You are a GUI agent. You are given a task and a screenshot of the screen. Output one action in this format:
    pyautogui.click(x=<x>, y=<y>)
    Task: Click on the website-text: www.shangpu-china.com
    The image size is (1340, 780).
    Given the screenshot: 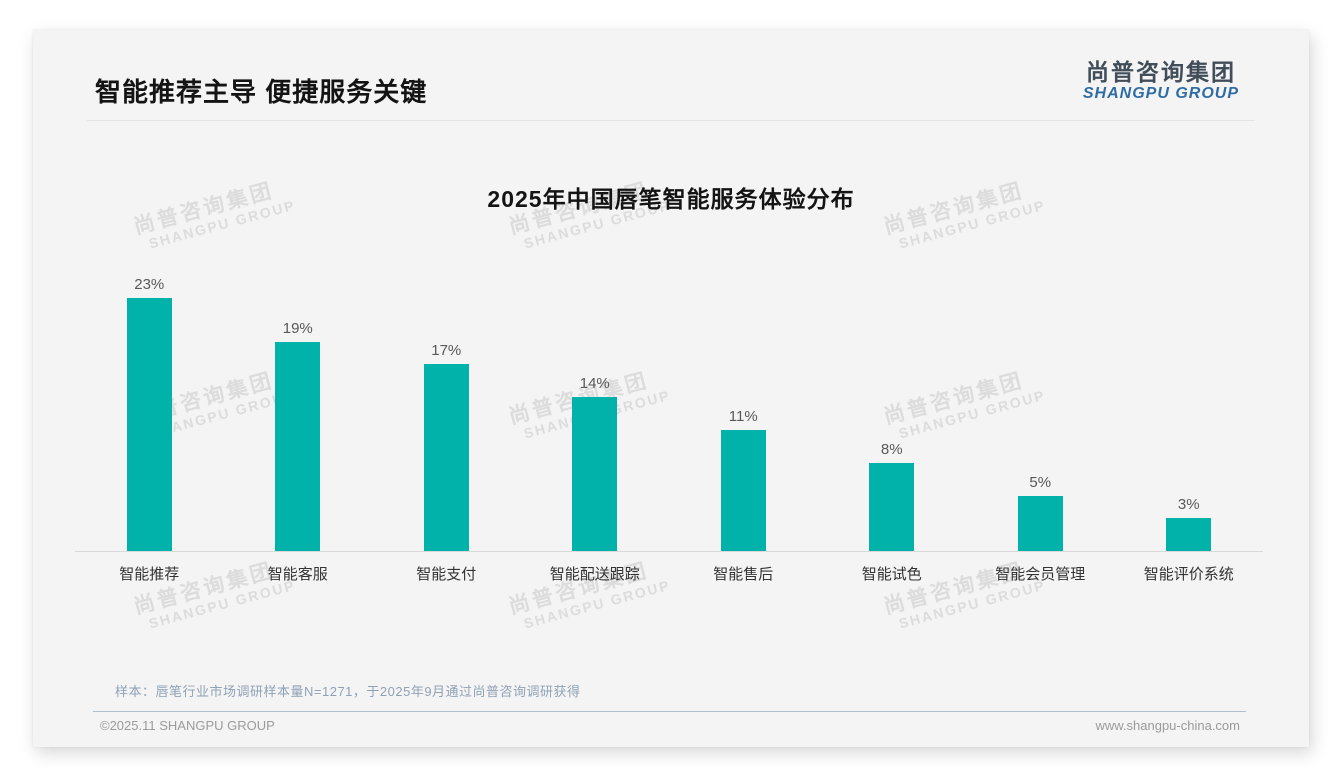 What is the action you would take?
    pyautogui.click(x=1167, y=725)
    